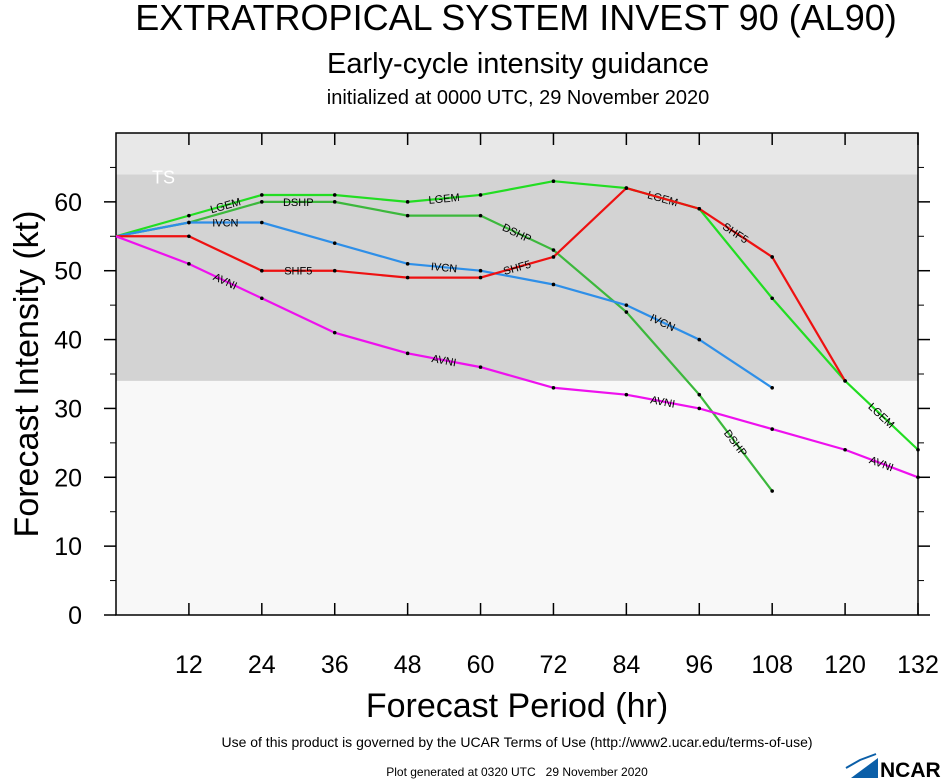 The height and width of the screenshot is (780, 945). What do you see at coordinates (481, 665) in the screenshot?
I see `x-tick-label: 60` at bounding box center [481, 665].